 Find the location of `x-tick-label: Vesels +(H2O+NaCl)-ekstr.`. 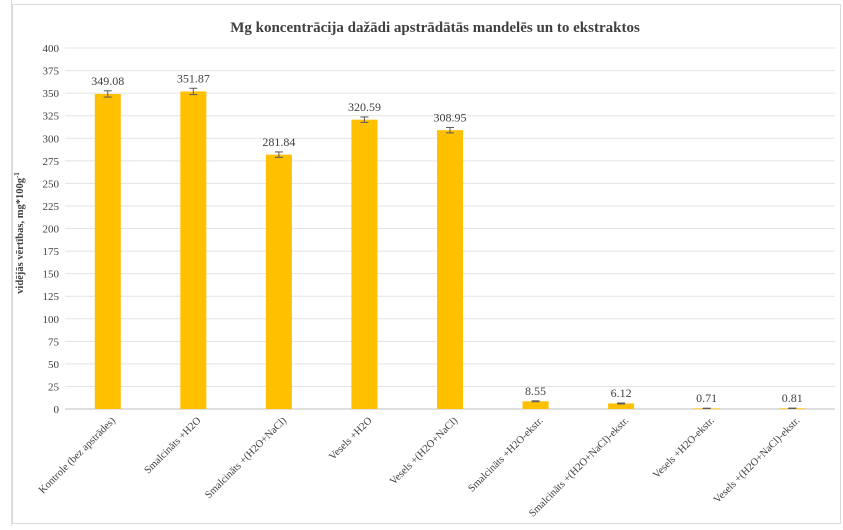

x-tick-label: Vesels +(H2O+NaCl)-ekstr. is located at coordinates (757, 460).